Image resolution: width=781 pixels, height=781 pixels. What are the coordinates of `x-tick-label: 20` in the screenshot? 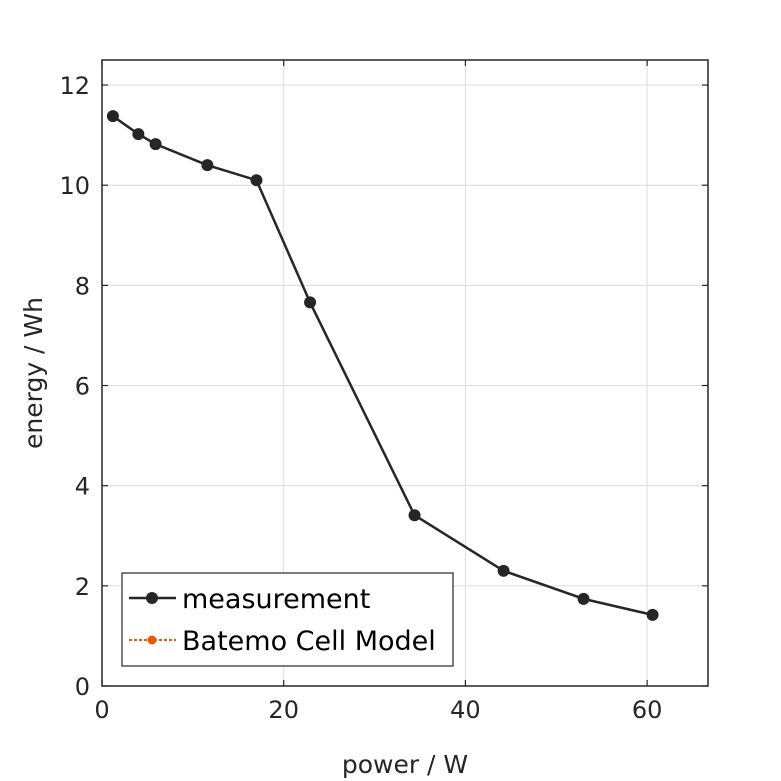 It's located at (283, 710).